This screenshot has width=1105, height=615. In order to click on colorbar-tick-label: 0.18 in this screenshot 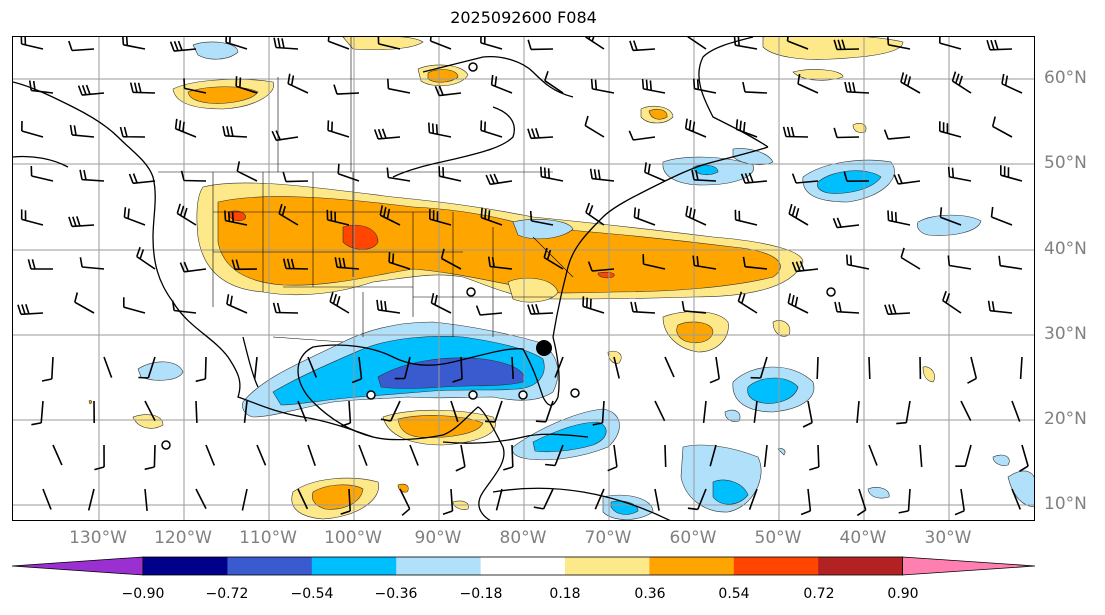, I will do `click(565, 594)`.